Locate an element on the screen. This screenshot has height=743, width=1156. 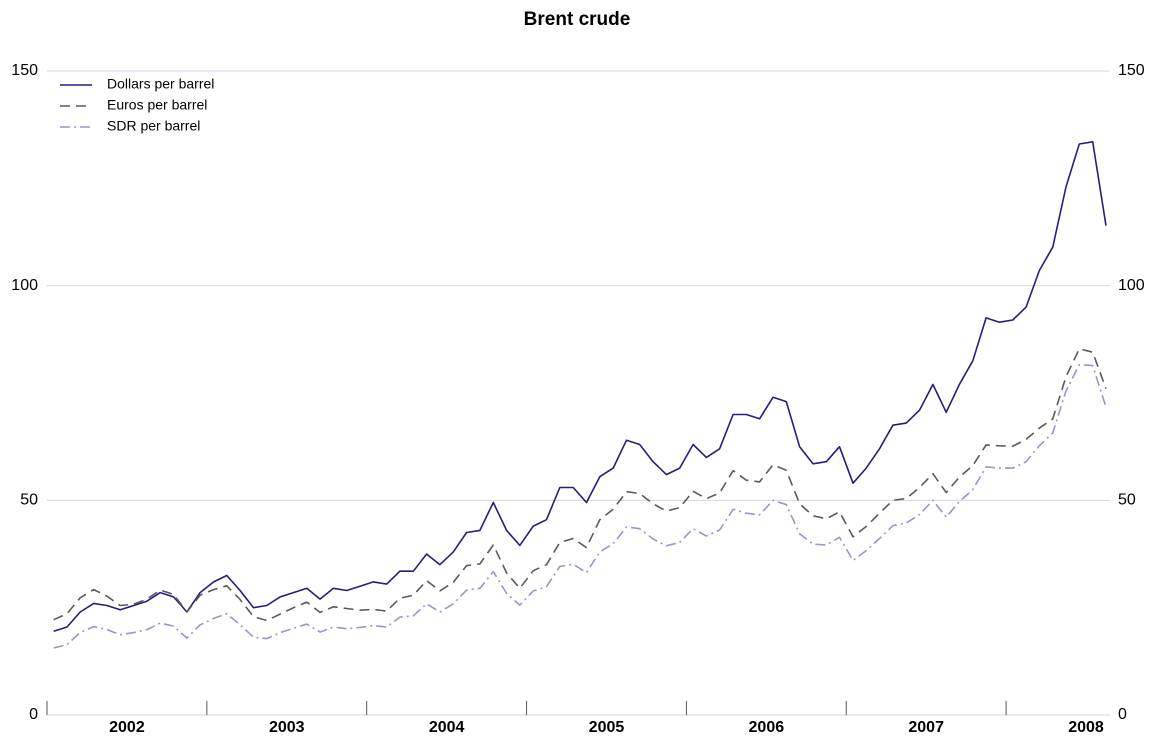
y-tick-label: 0 is located at coordinates (33, 714).